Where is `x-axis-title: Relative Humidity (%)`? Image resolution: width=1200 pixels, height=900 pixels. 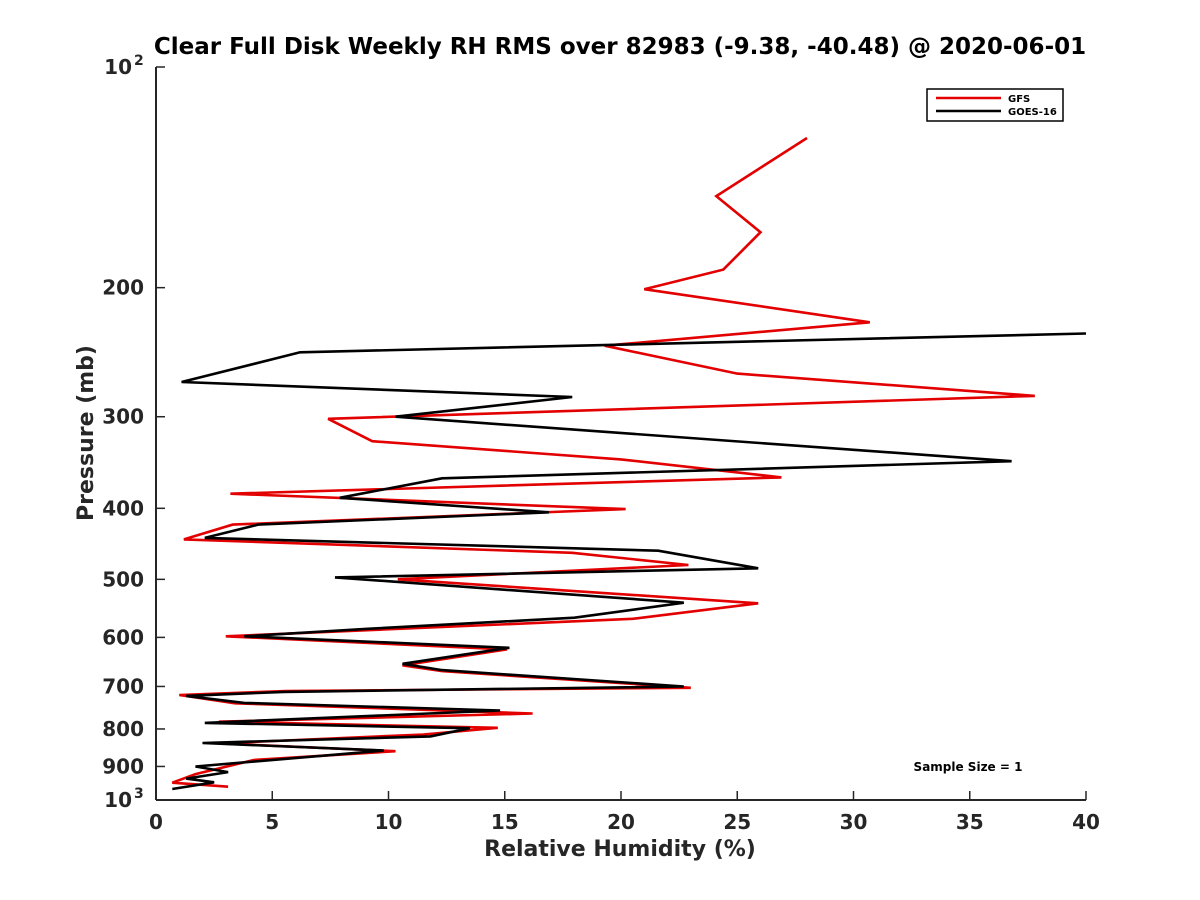
x-axis-title: Relative Humidity (%) is located at coordinates (620, 849).